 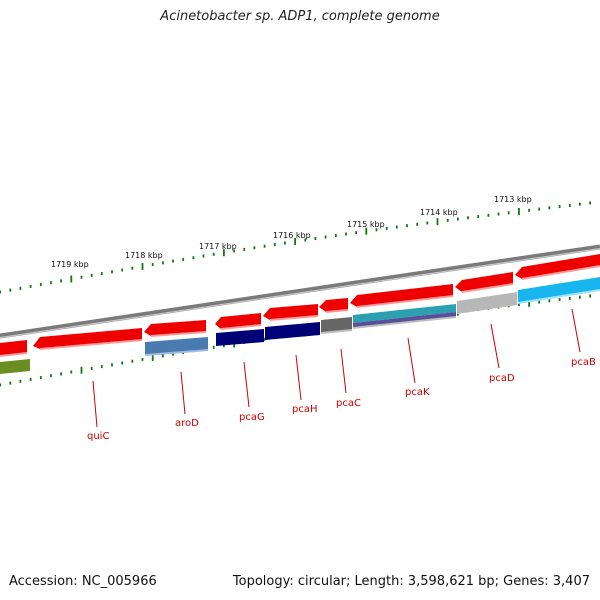 I want to click on gene-block-pcaC, so click(x=336, y=325).